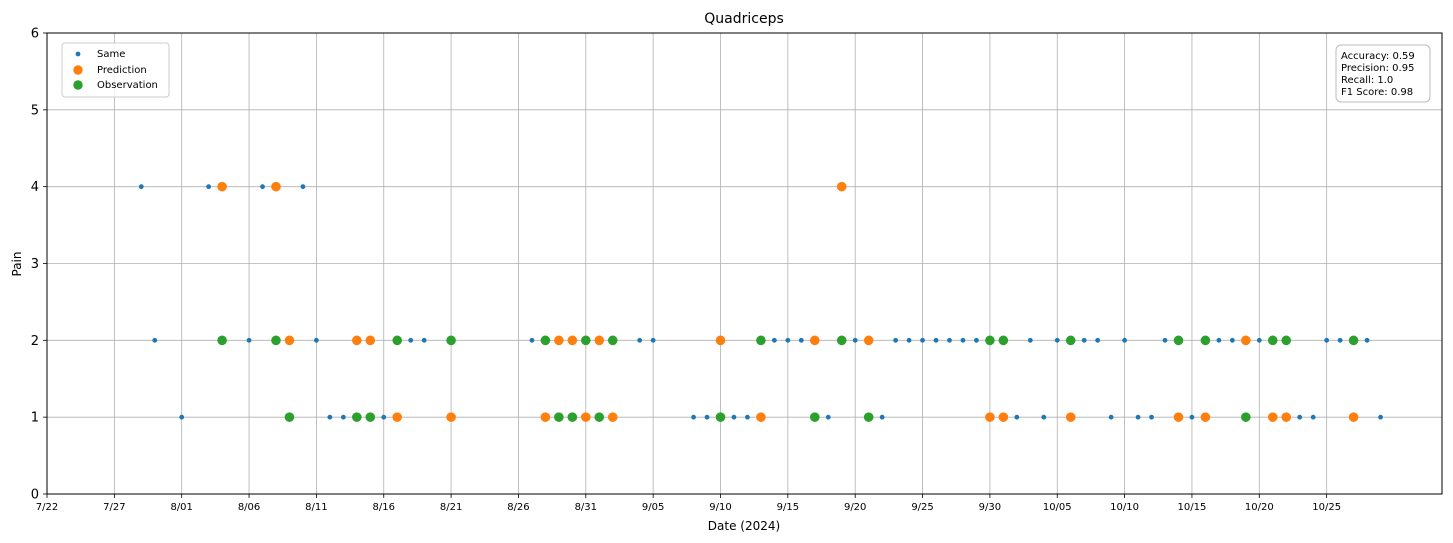 The height and width of the screenshot is (543, 1453). Describe the element at coordinates (384, 507) in the screenshot. I see `x-tick-label: 8/16` at that location.